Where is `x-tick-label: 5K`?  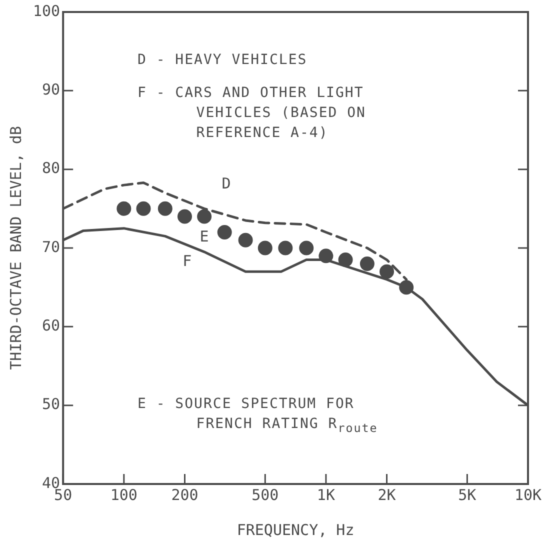
x-tick-label: 5K is located at coordinates (467, 495).